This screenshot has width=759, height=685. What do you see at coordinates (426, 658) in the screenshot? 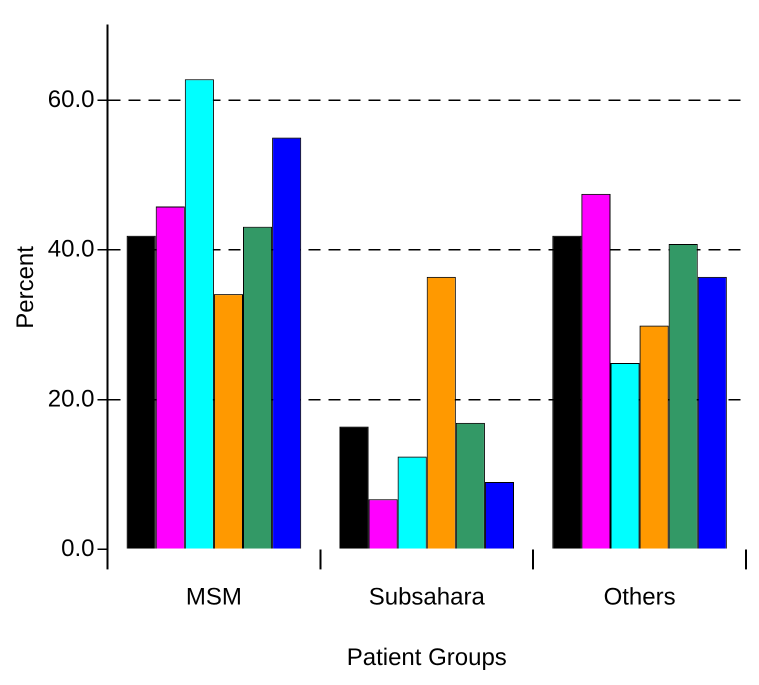
I see `x-axis-title: Patient Groups` at bounding box center [426, 658].